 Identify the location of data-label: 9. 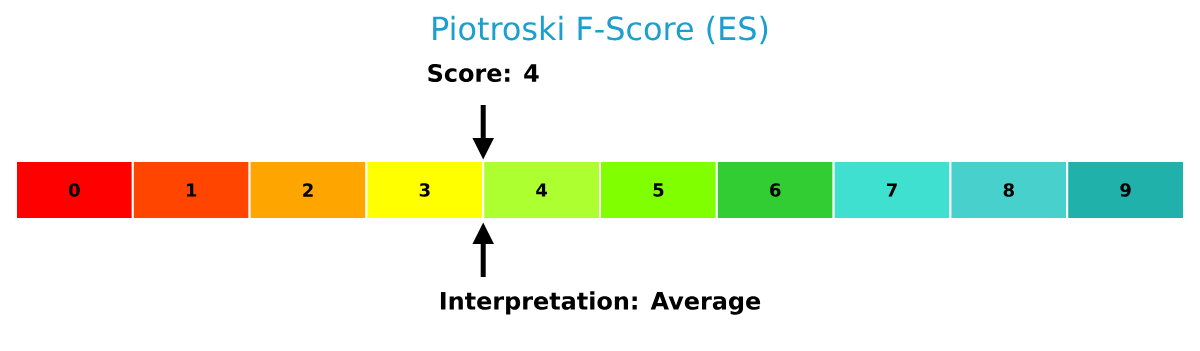
(1125, 190).